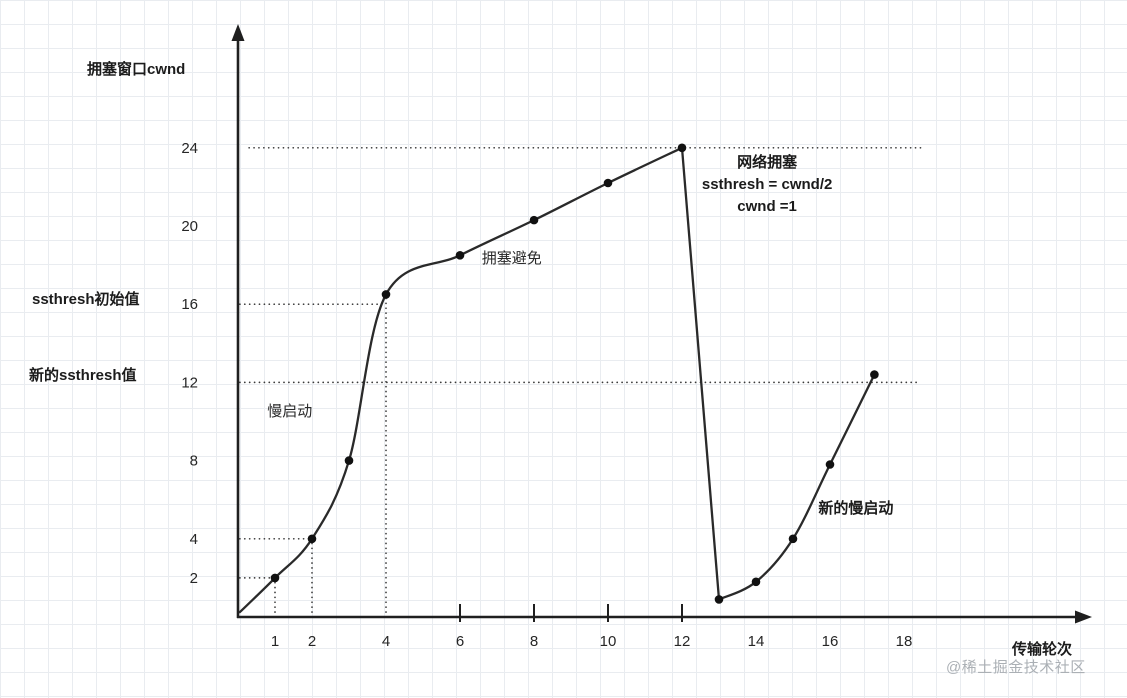 The height and width of the screenshot is (698, 1127). I want to click on x-axis-title: 传输轮次, so click(1042, 649).